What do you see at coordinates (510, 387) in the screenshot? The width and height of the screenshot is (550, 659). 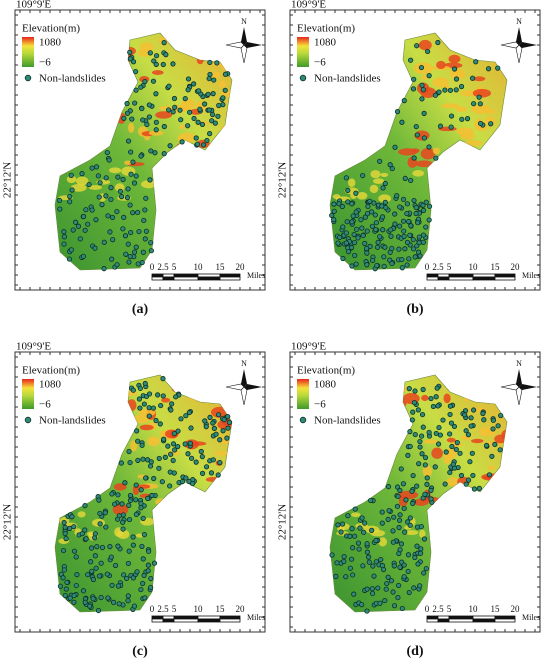 I see `north-arrow` at bounding box center [510, 387].